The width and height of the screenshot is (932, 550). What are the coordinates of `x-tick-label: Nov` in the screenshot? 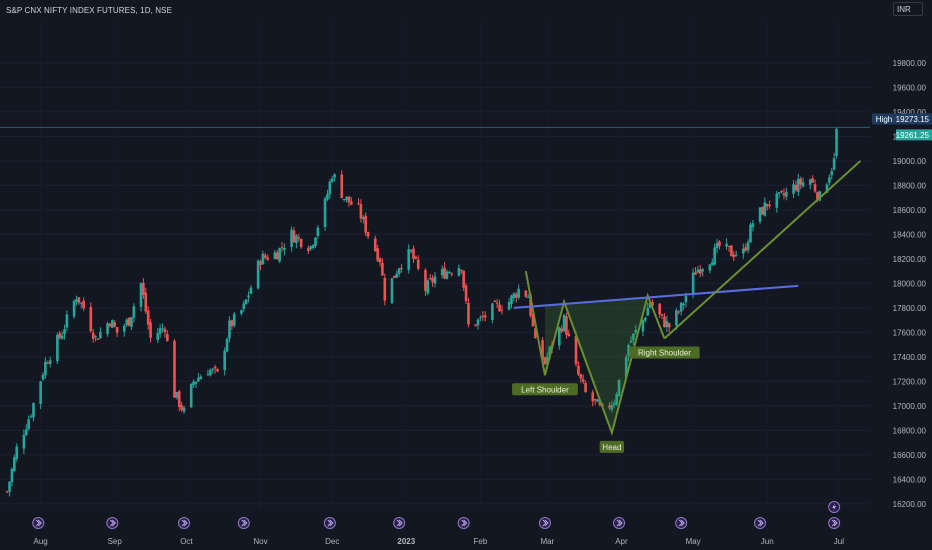 It's located at (260, 541).